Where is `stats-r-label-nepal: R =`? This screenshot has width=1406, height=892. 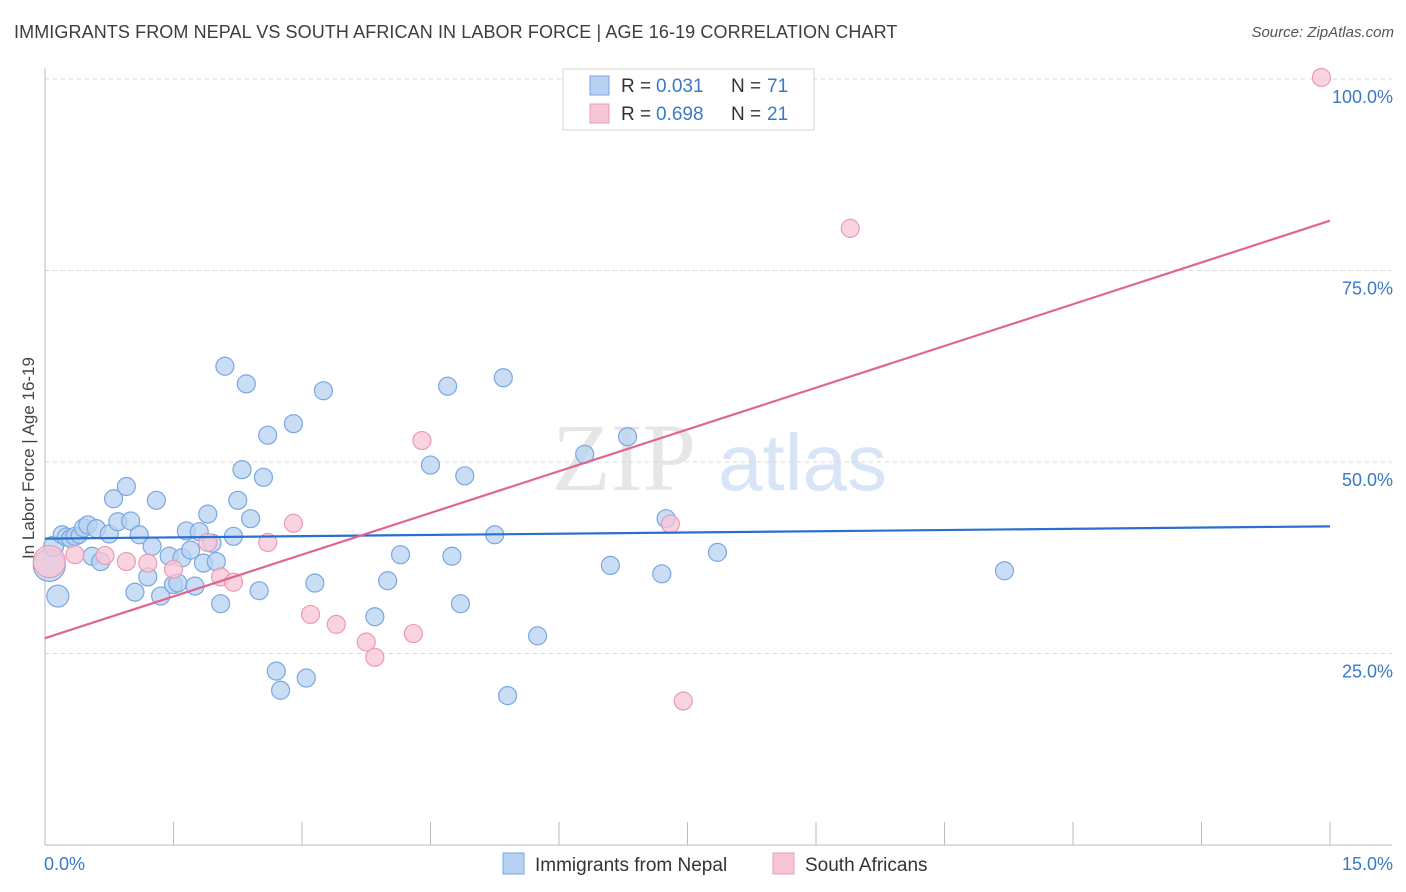 stats-r-label-nepal: R = is located at coordinates (636, 86).